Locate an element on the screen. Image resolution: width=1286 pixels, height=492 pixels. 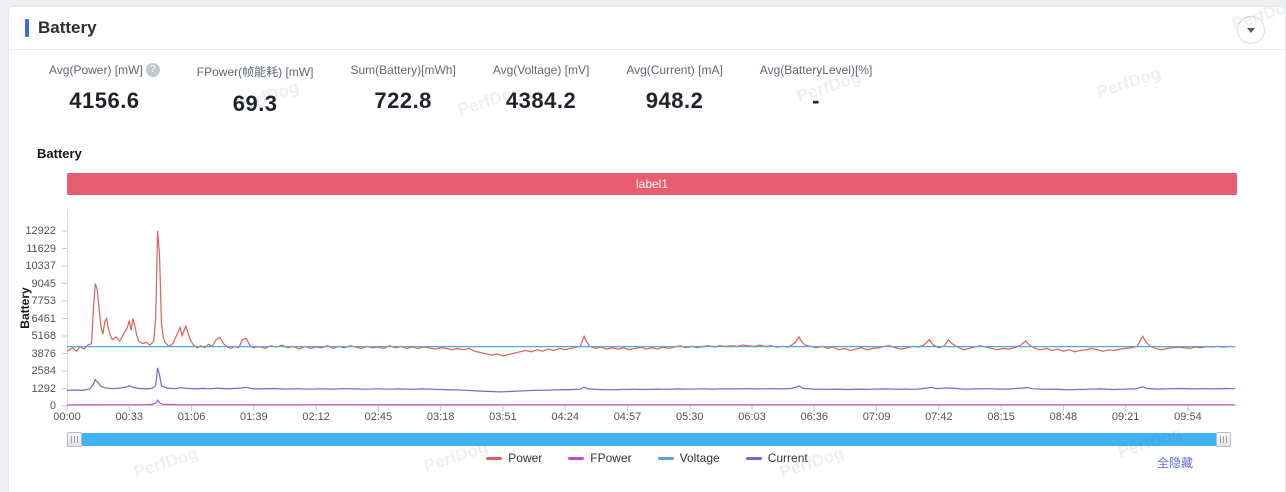
stat-value: 4384.2 is located at coordinates (541, 100).